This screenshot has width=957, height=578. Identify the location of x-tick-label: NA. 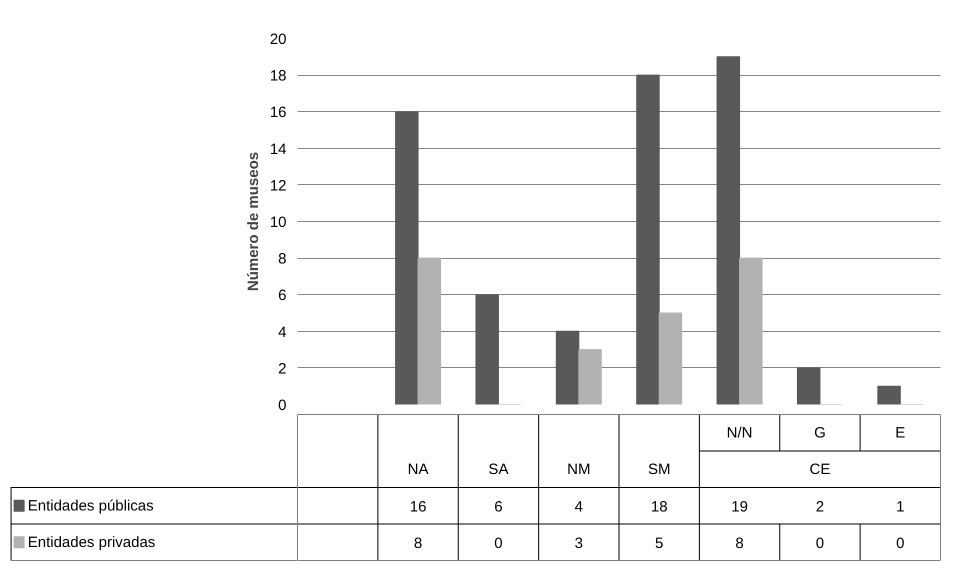
(418, 469).